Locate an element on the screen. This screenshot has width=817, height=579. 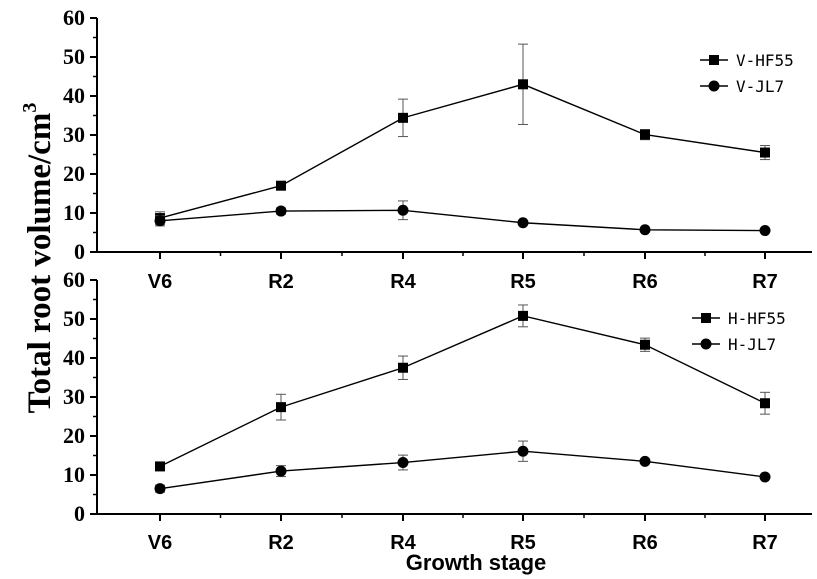
legend-label: V-HF55 is located at coordinates (765, 60).